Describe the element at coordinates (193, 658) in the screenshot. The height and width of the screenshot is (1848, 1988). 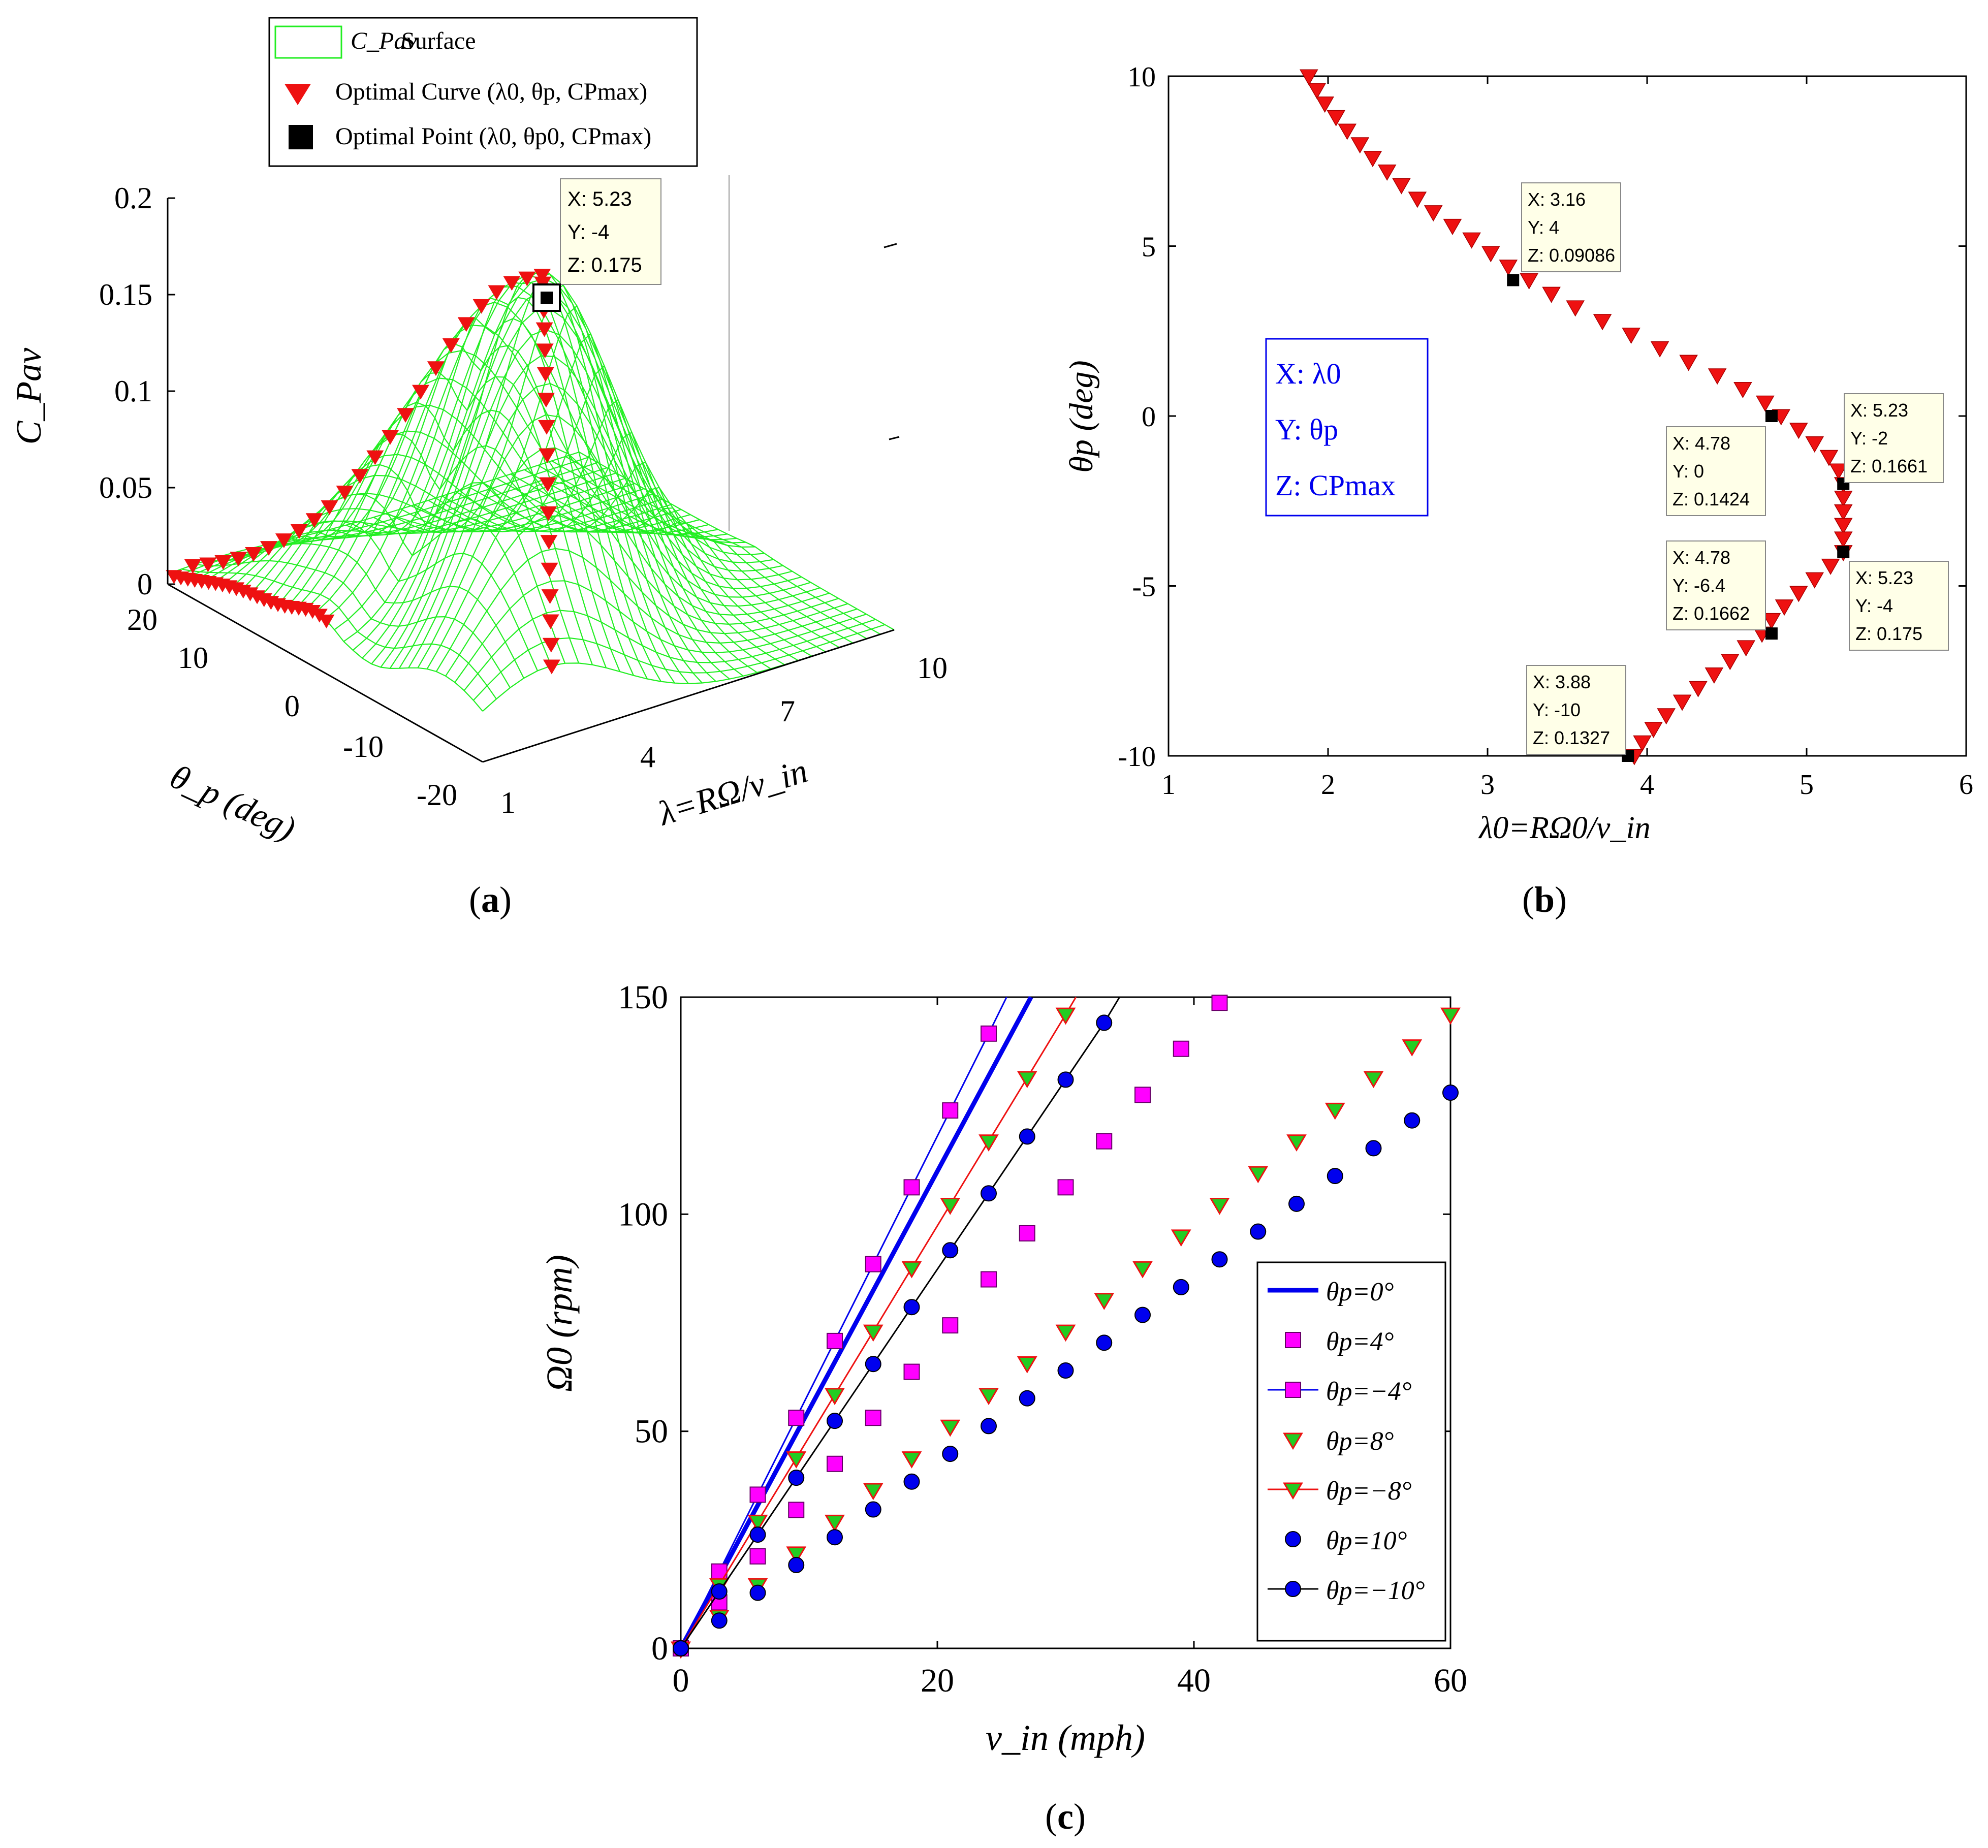
I see `theta-tick-label: 10` at that location.